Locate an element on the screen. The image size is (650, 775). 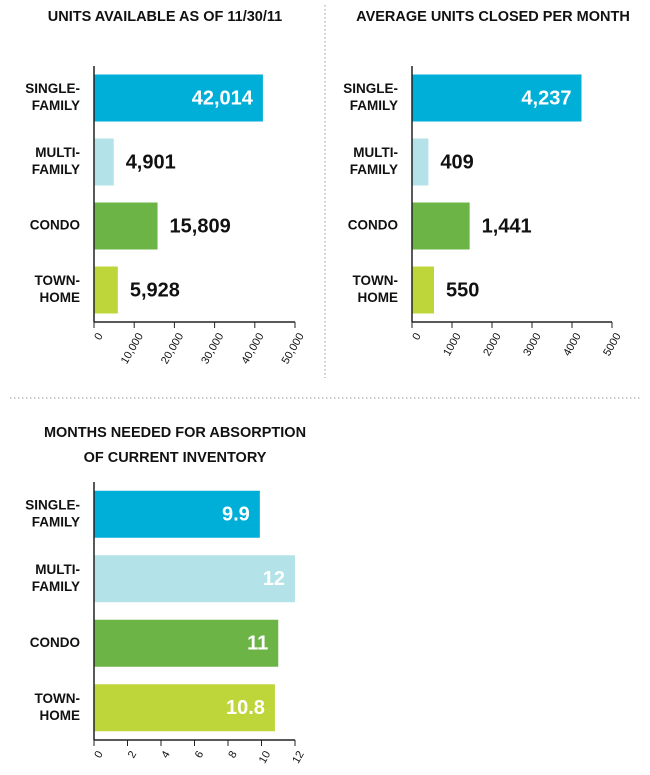
value-label: 11 is located at coordinates (257, 644).